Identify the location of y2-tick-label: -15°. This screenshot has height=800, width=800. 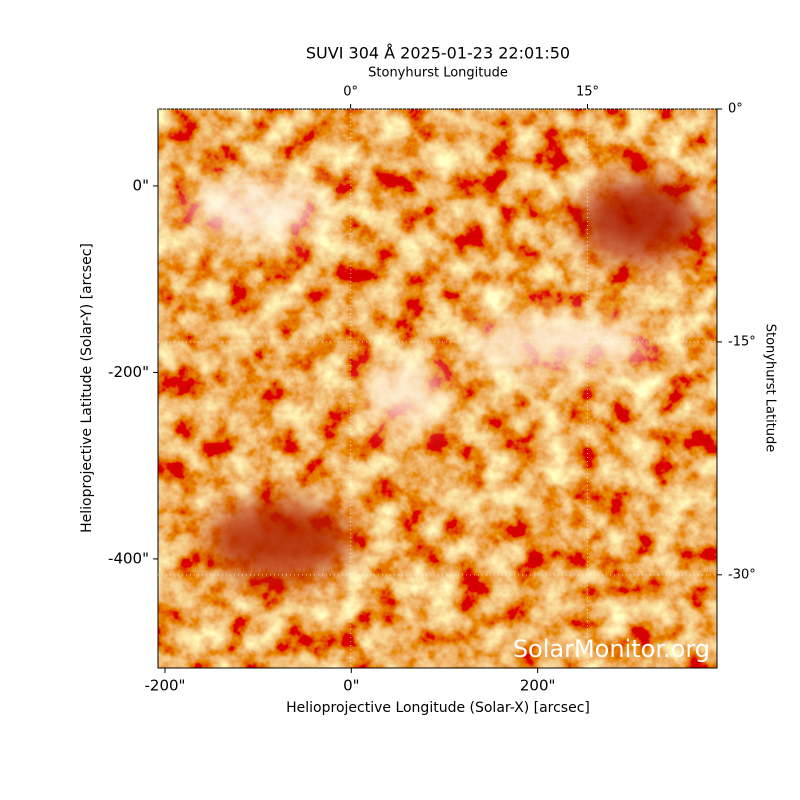
(742, 341).